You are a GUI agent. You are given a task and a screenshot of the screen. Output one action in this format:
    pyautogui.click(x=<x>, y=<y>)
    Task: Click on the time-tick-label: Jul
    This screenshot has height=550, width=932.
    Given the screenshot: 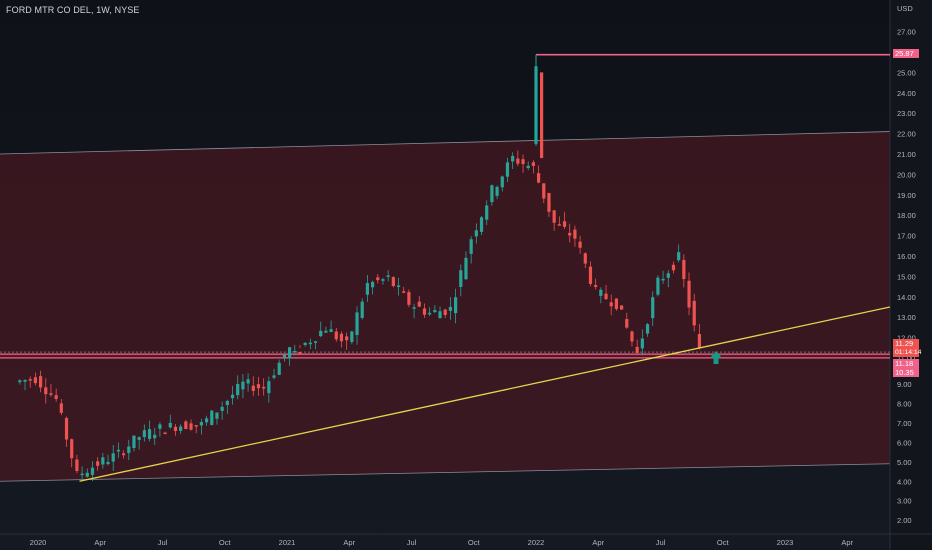 What is the action you would take?
    pyautogui.click(x=661, y=542)
    